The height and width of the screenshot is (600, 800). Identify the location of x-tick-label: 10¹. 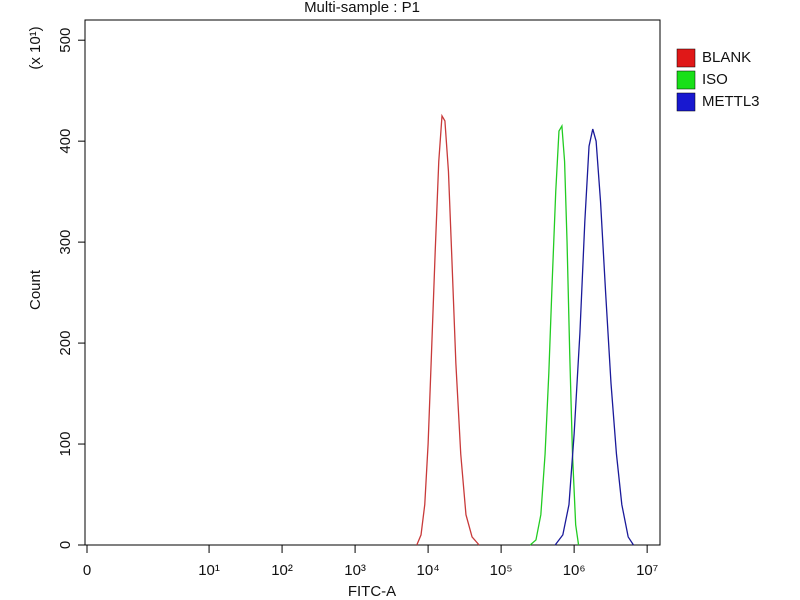
(209, 570).